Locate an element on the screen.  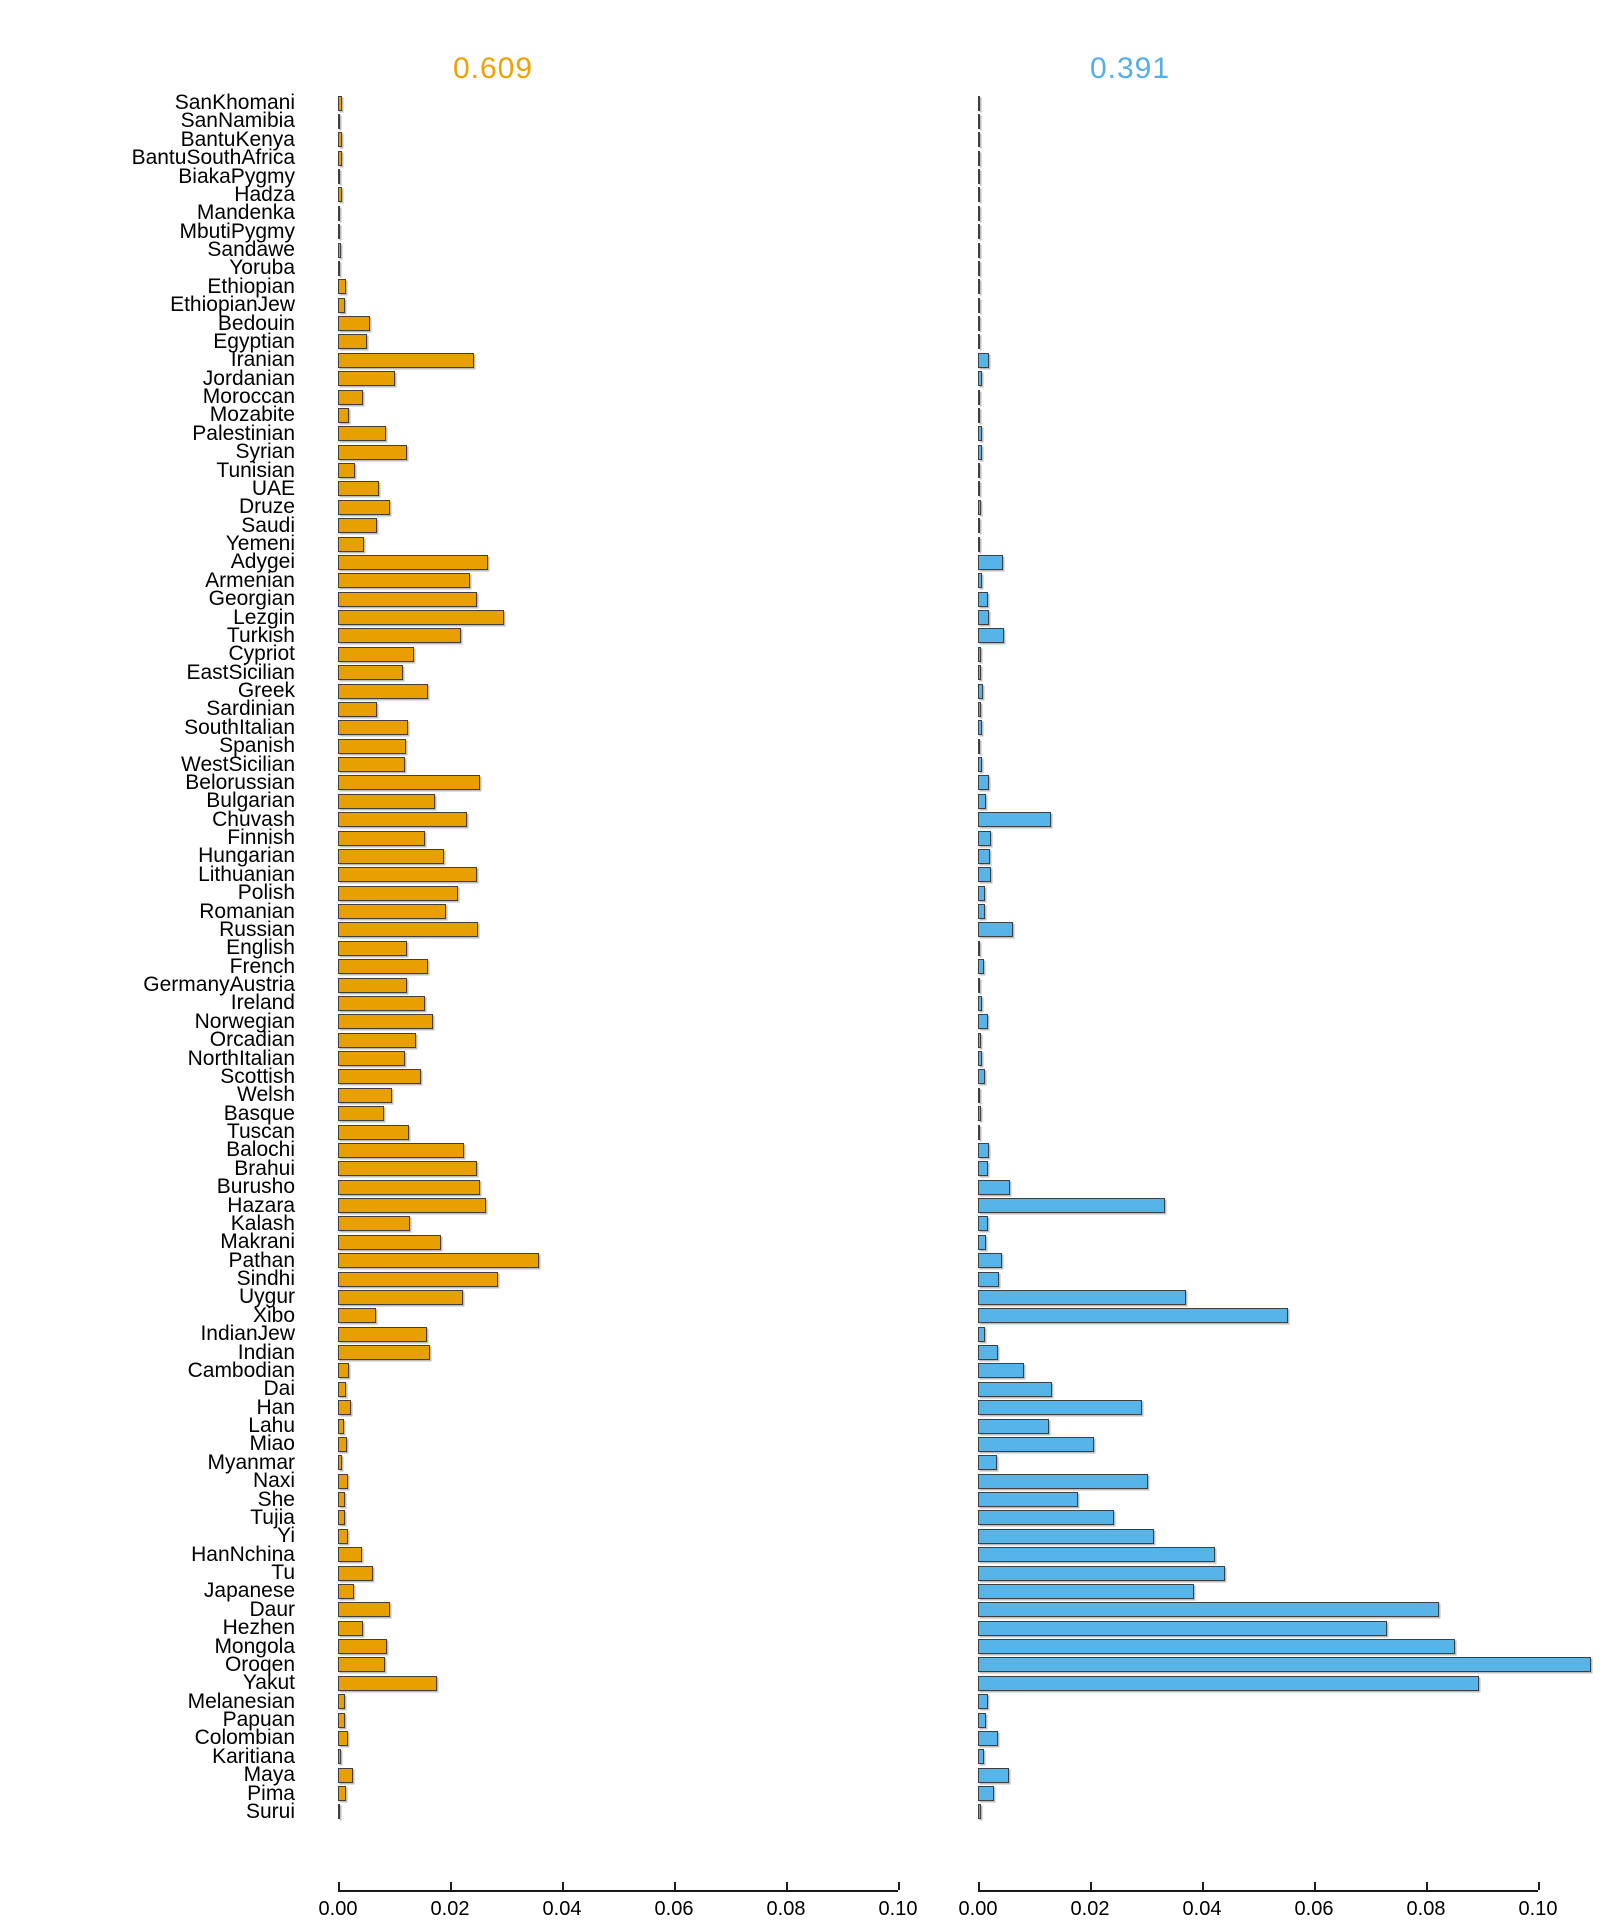
population-label: Hezhen is located at coordinates (258, 1628).